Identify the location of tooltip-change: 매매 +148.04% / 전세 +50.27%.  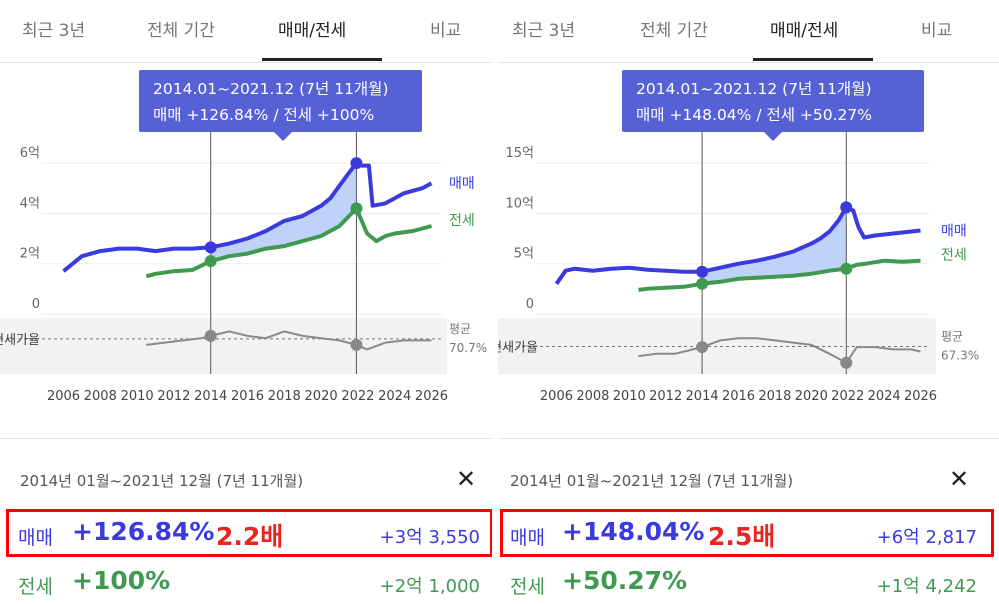
(754, 115).